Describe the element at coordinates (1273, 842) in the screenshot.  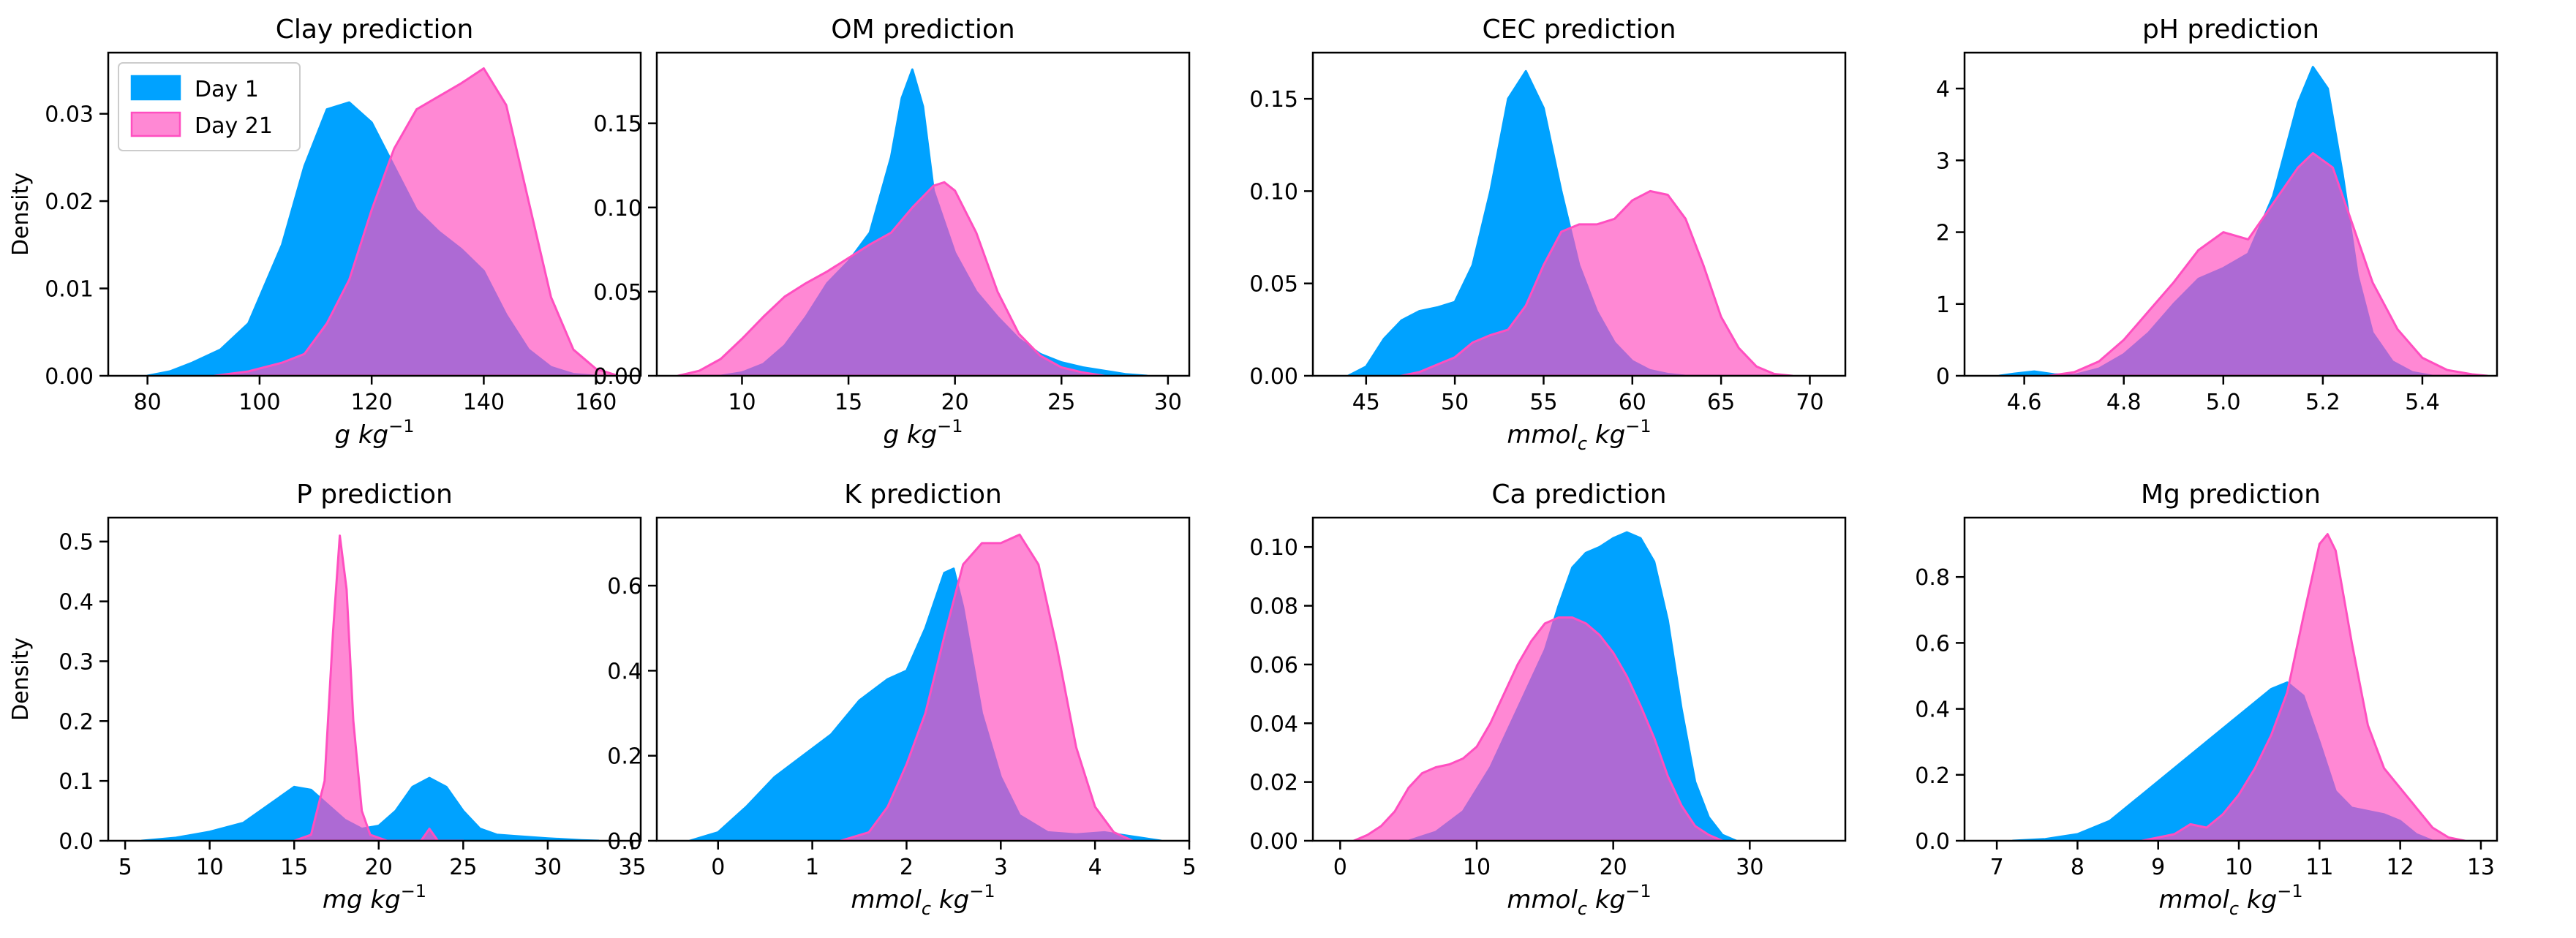
I see `panel-7-ytick-label: 0.00` at that location.